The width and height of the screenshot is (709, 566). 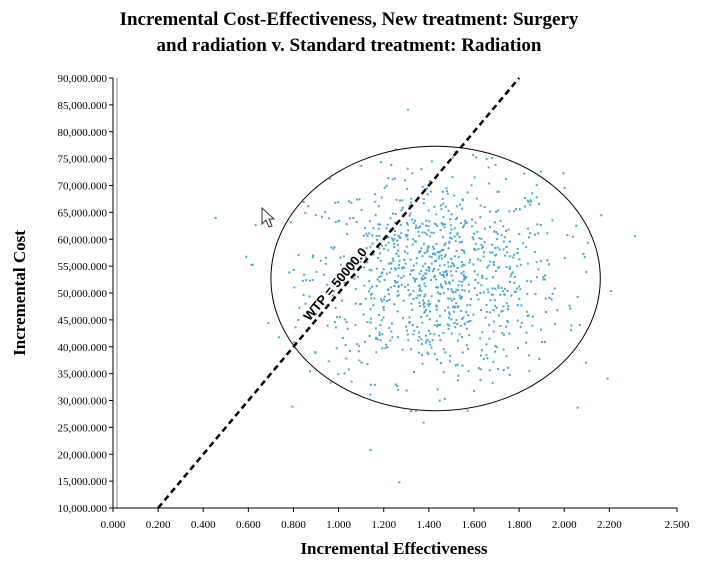 I want to click on y-tick-label: 20,000.000, so click(x=83, y=455).